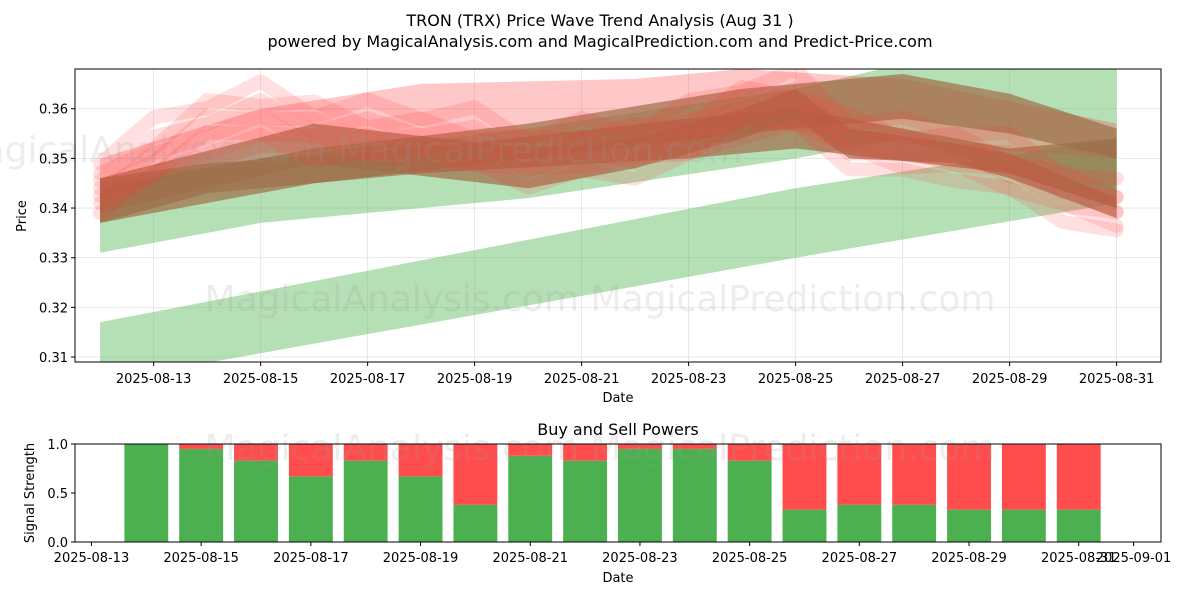  I want to click on price-x-tick-label: 2025-08-13, so click(154, 379).